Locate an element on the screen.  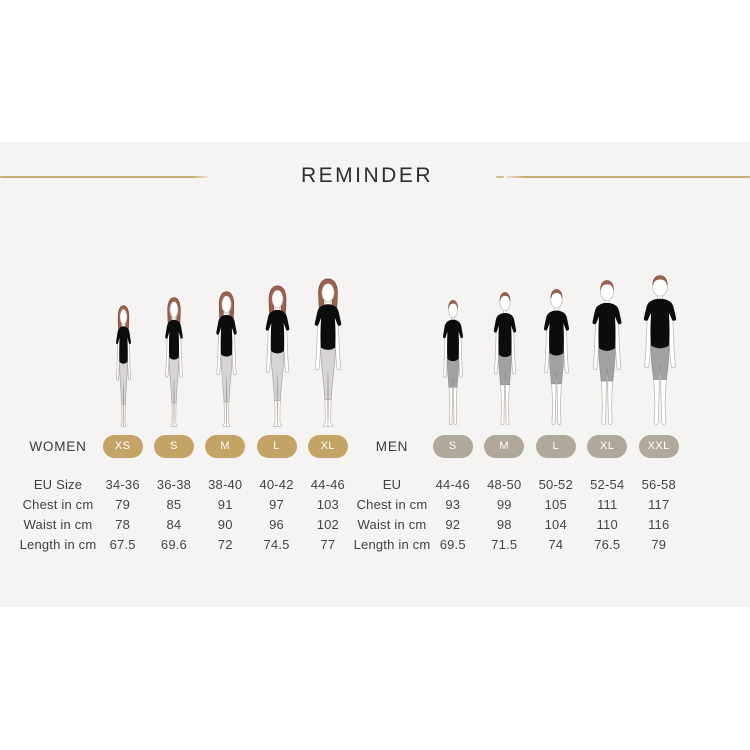
table-cell: 102 is located at coordinates (327, 524).